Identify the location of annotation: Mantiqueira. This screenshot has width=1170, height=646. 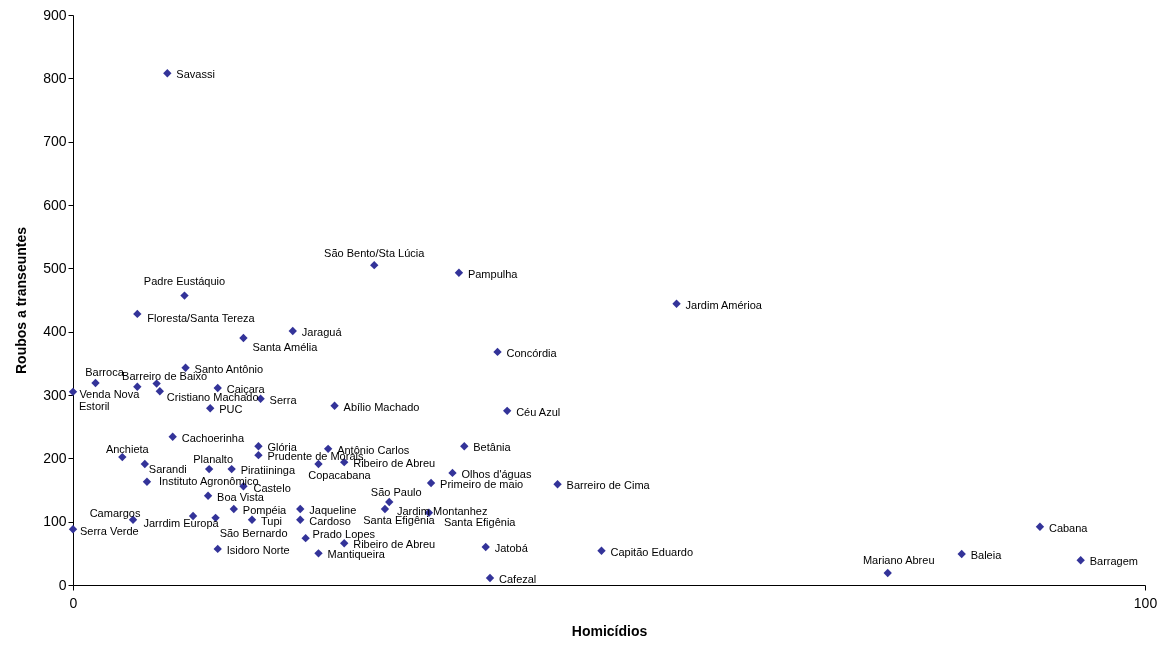
(356, 554).